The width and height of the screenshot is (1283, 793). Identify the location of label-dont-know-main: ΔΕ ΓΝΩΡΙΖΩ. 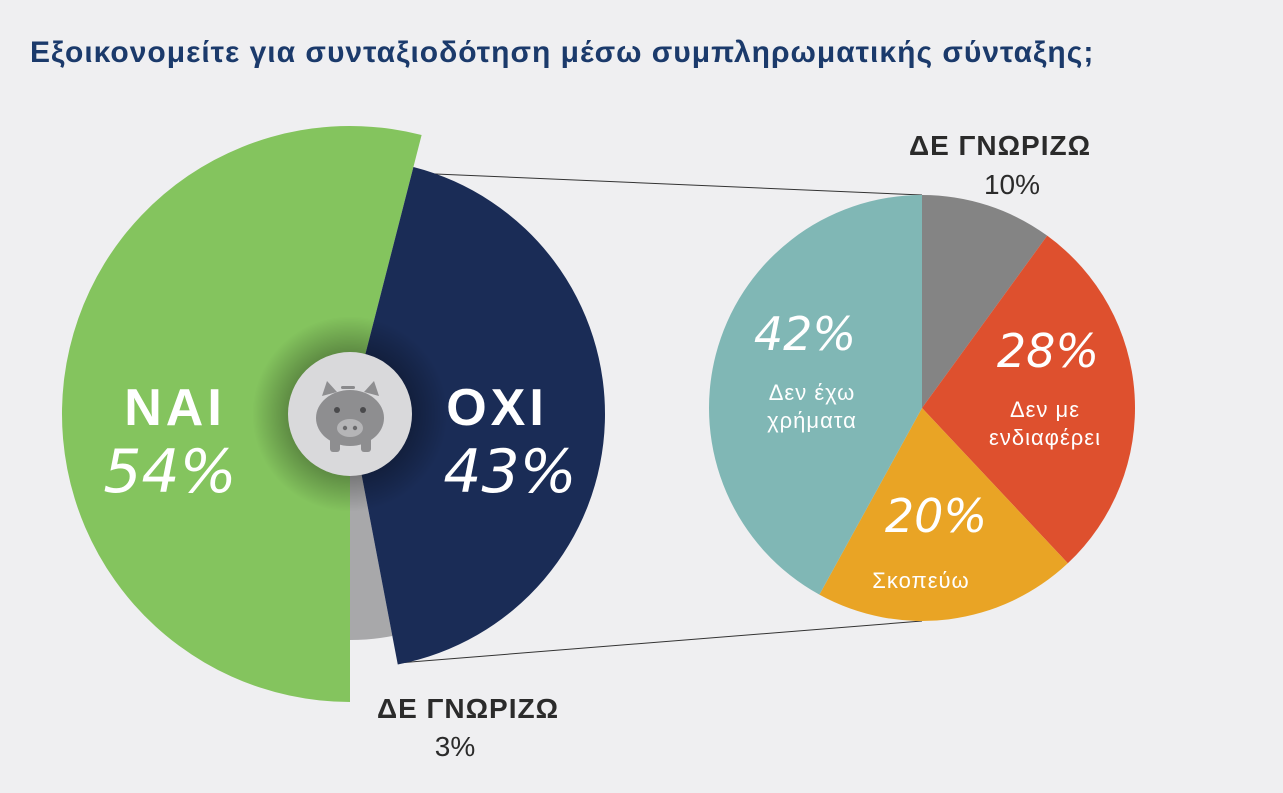
(468, 708).